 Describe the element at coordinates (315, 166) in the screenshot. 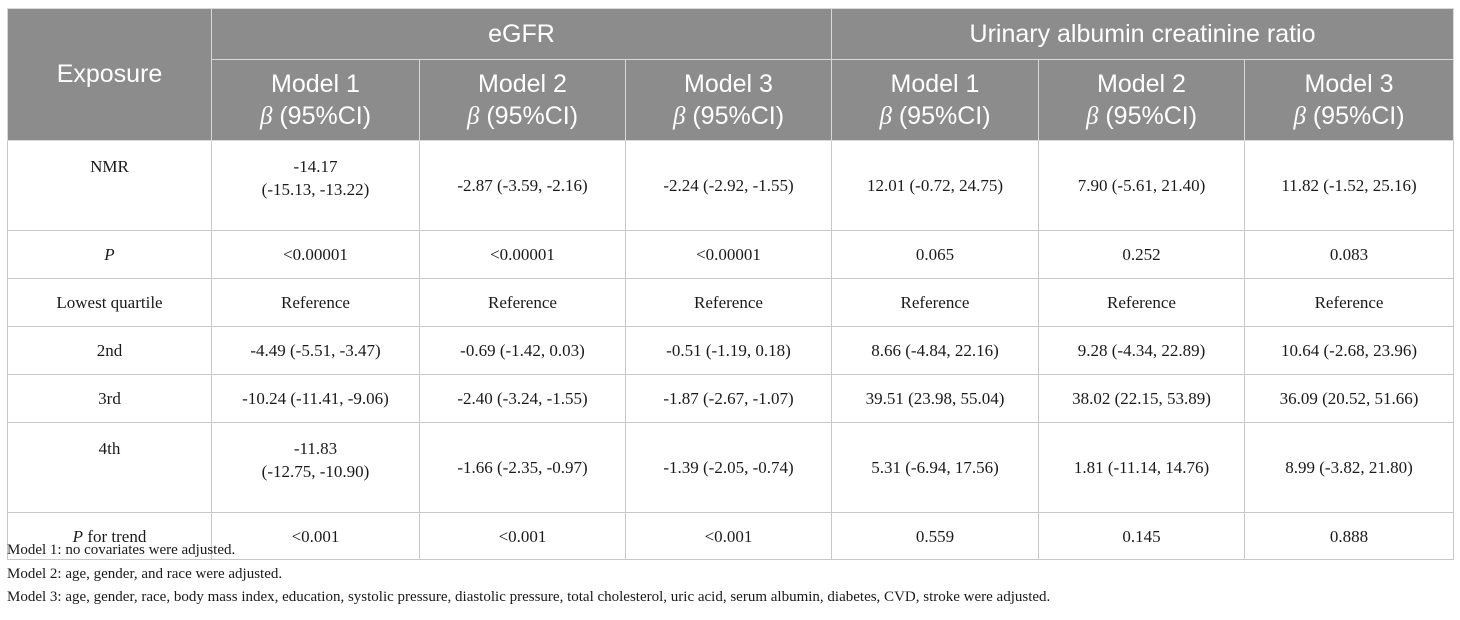

I see `cell-line-1: -14.17` at that location.